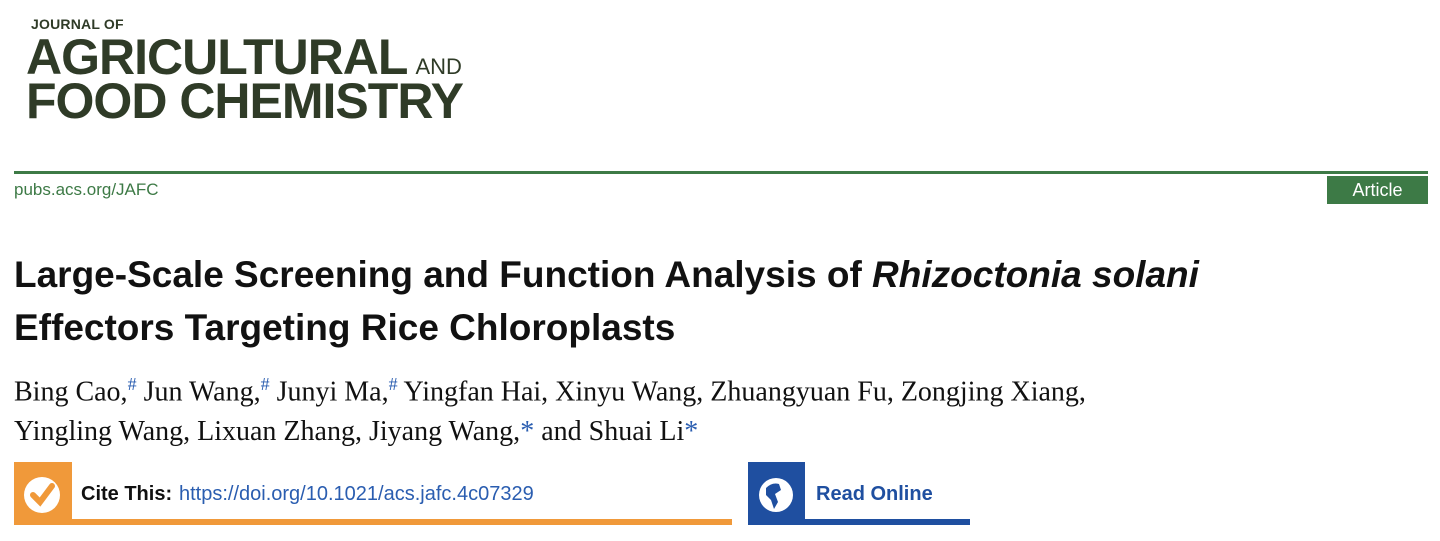  What do you see at coordinates (217, 57) in the screenshot?
I see `logo-agricultural: AGRICULTURAL` at bounding box center [217, 57].